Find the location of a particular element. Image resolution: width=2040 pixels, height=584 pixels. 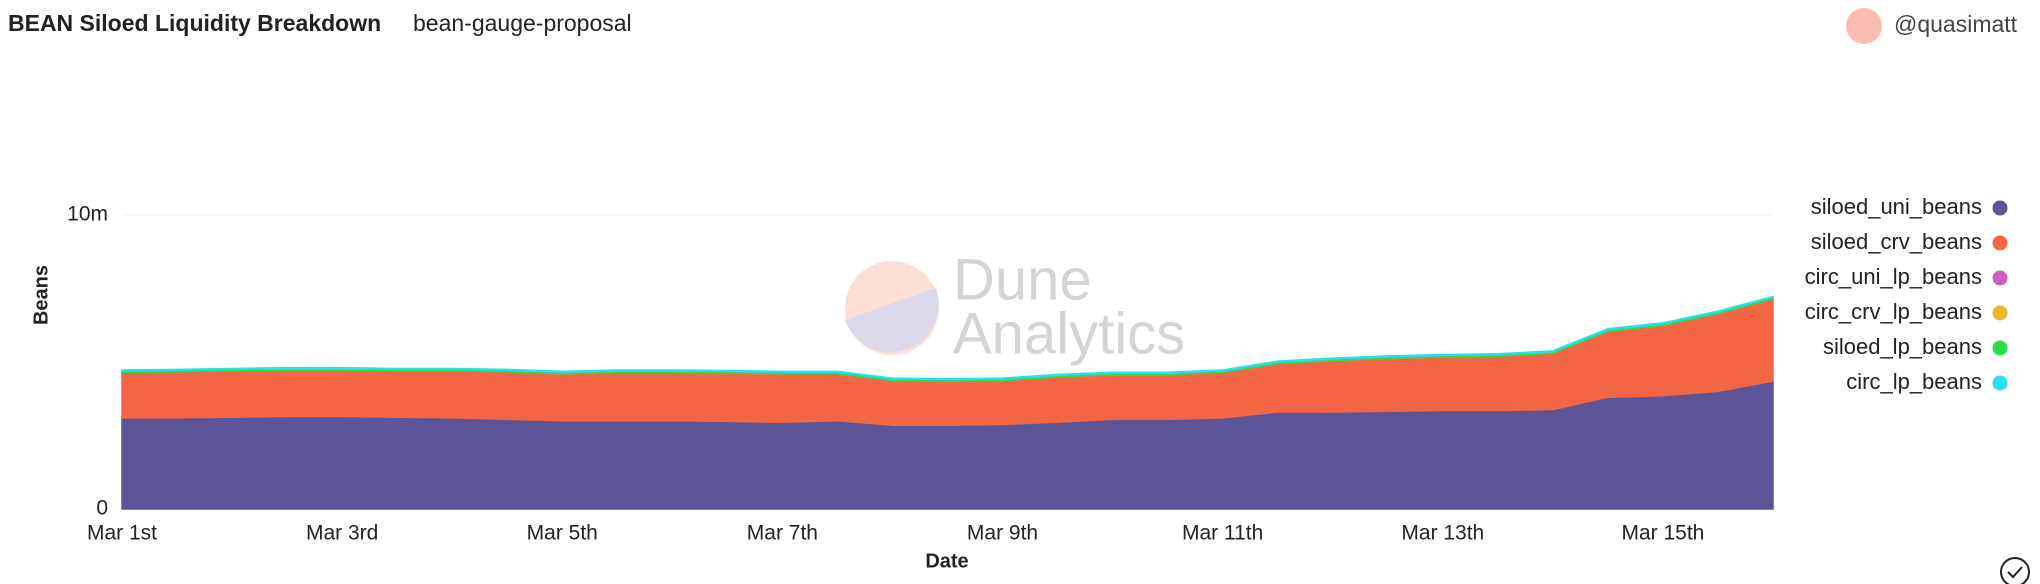

legend-label: circ_uni_lp_beans is located at coordinates (1893, 276).